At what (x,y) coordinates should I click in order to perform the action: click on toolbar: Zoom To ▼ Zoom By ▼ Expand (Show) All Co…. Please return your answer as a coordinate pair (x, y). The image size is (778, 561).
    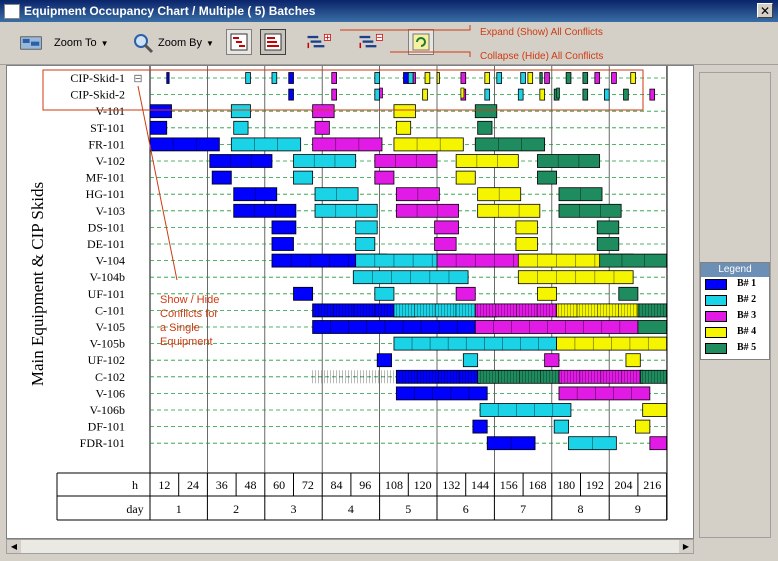
    Looking at the image, I should click on (389, 43).